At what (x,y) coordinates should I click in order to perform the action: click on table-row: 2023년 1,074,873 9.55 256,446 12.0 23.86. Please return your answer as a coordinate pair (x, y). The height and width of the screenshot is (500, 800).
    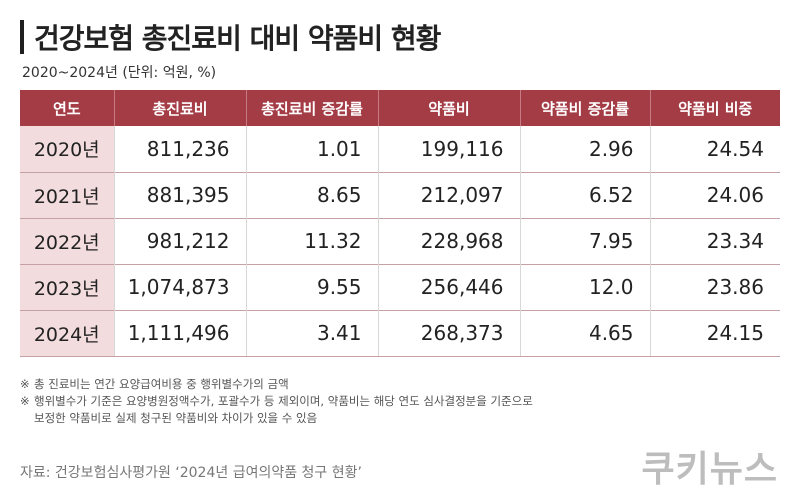
    Looking at the image, I should click on (400, 286).